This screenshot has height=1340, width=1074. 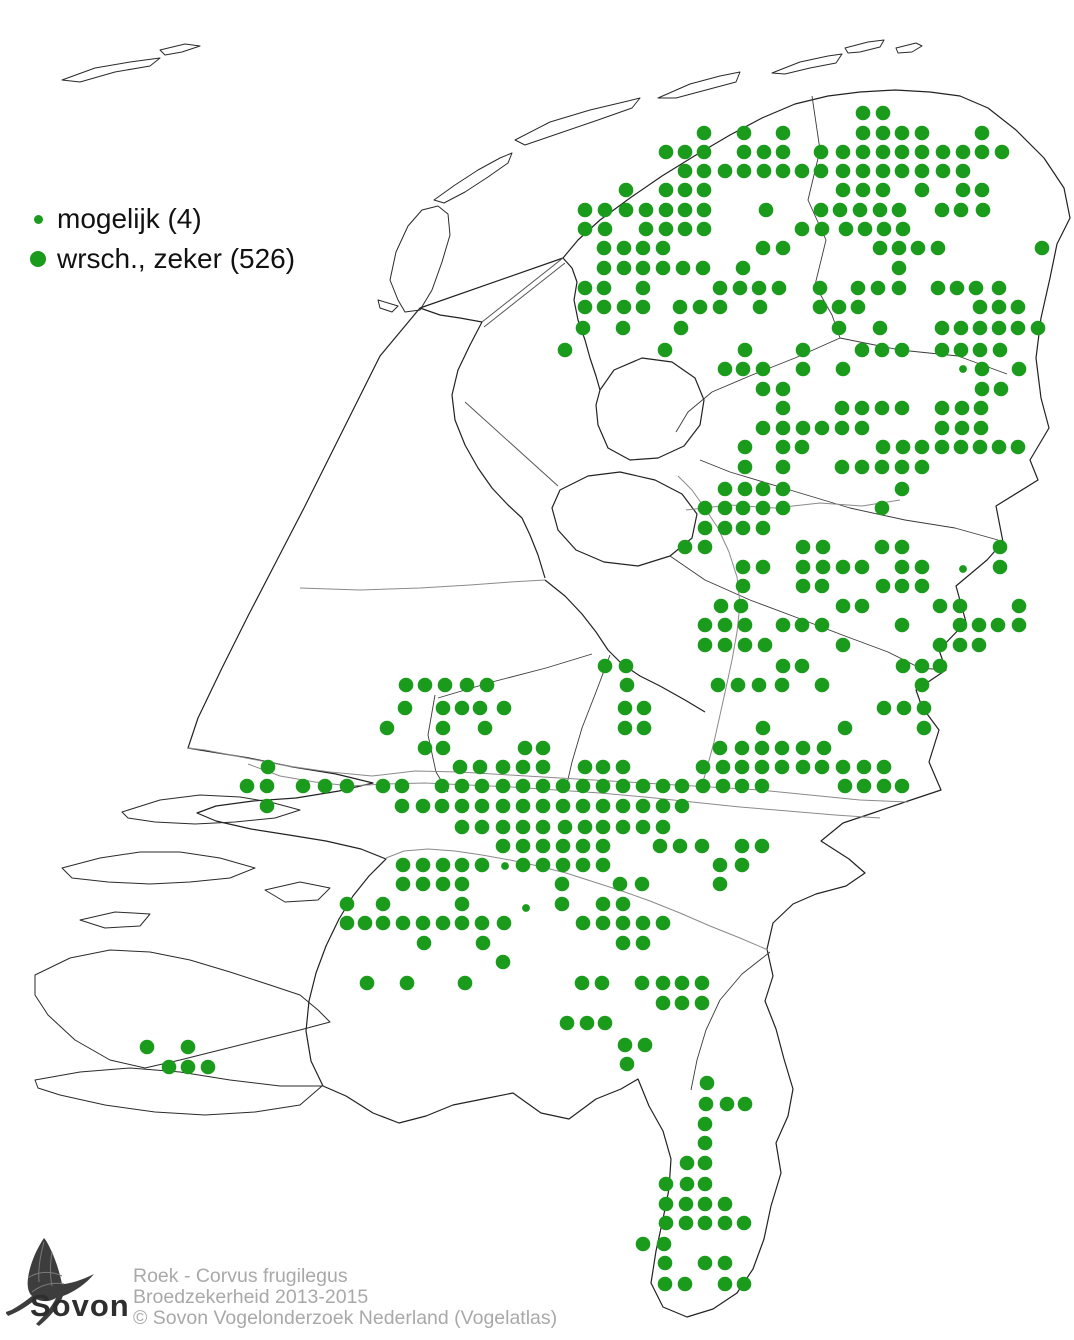 I want to click on flevoland-outline, so click(x=624, y=519).